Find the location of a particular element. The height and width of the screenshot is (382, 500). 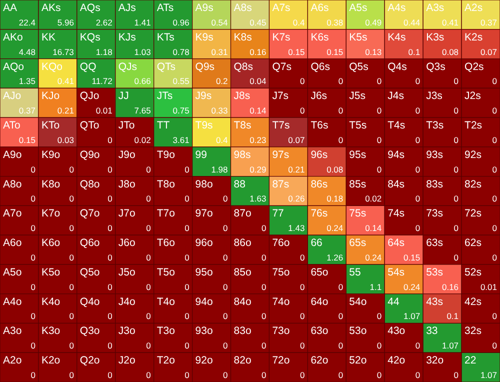

annotation: AQo is located at coordinates (13, 66).